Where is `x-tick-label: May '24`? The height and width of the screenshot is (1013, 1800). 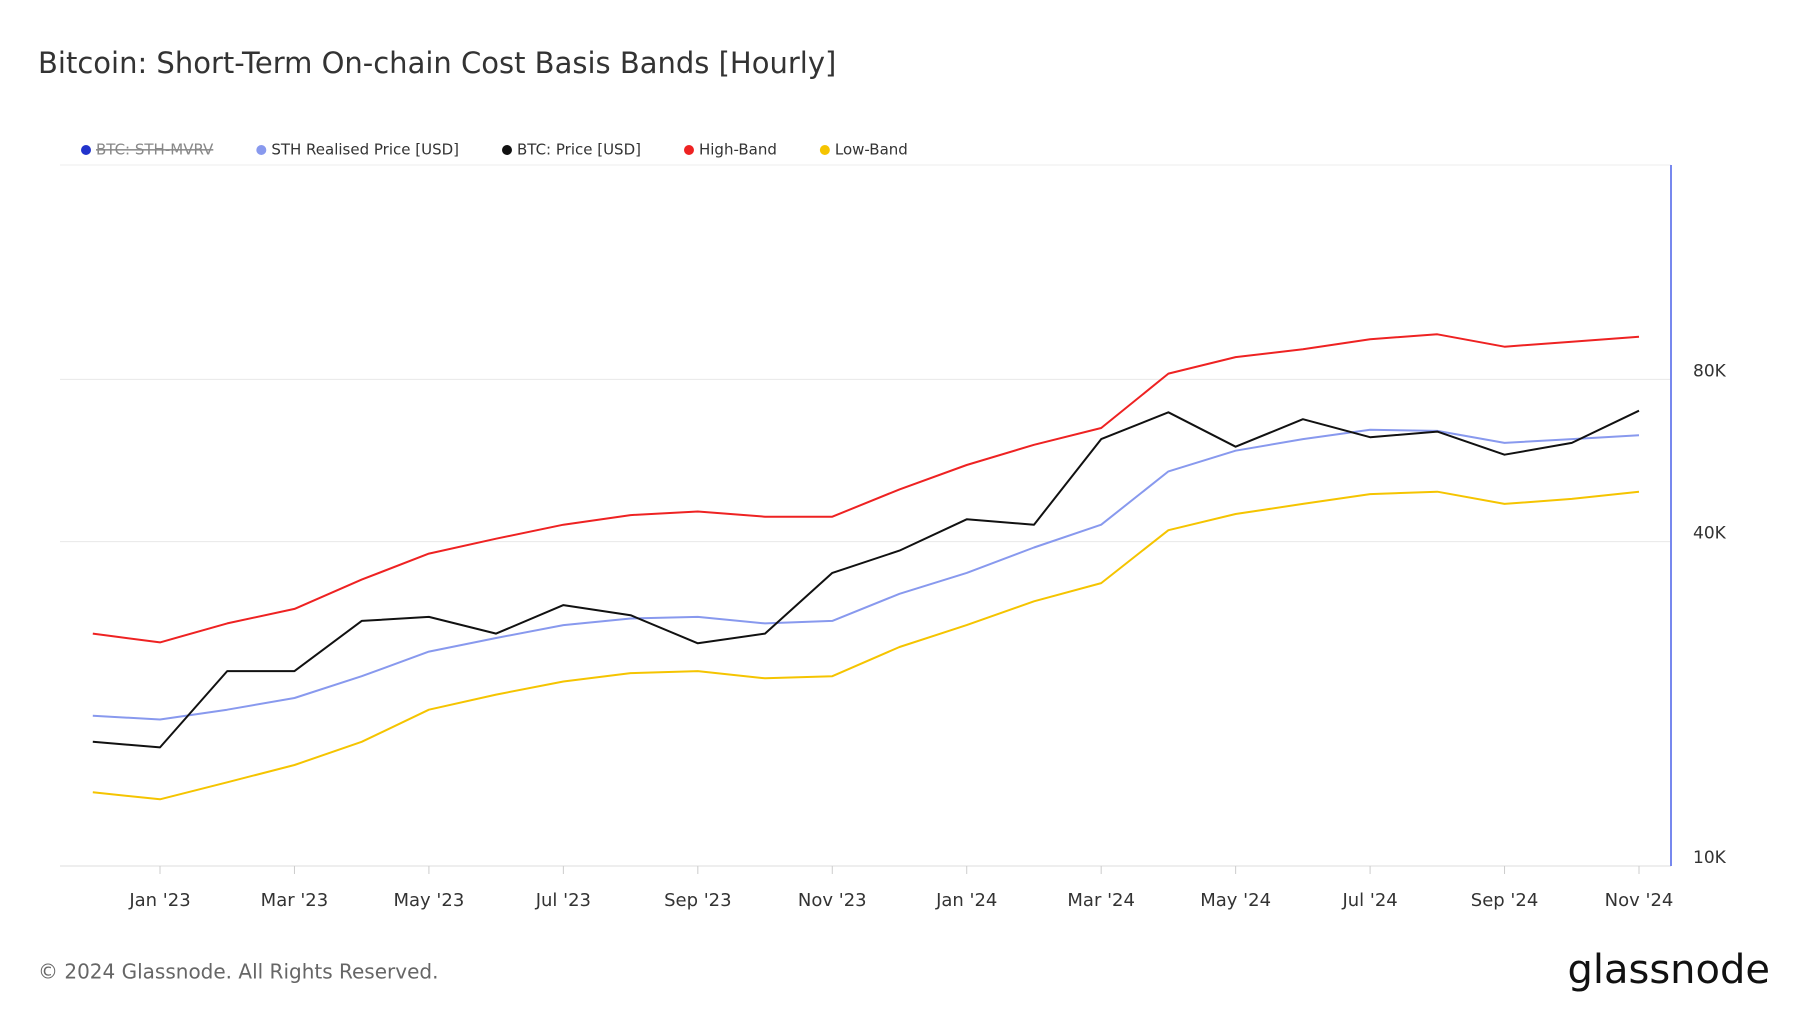
x-tick-label: May '24 is located at coordinates (1235, 900).